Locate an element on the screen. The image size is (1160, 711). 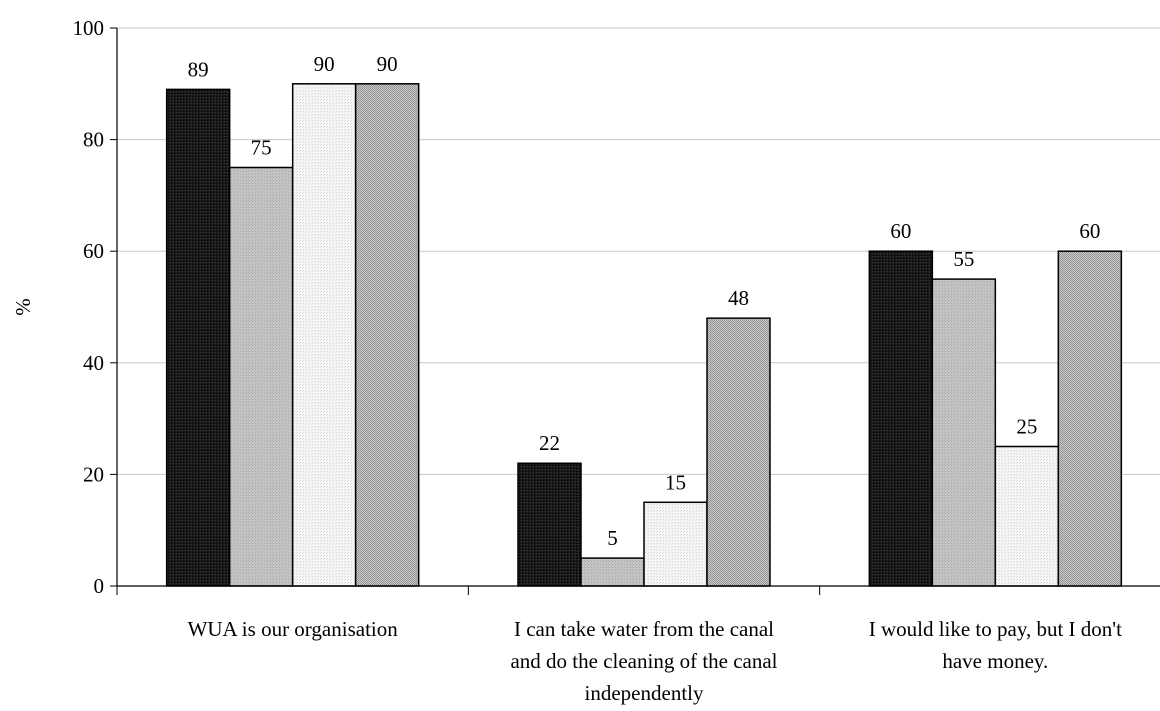
y-tick-label: 40 is located at coordinates (93, 363).